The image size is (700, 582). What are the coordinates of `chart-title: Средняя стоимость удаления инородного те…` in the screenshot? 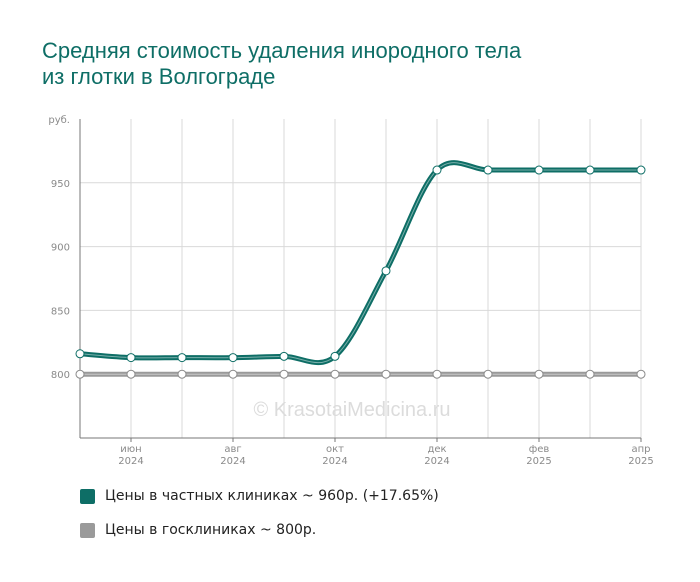 It's located at (281, 64).